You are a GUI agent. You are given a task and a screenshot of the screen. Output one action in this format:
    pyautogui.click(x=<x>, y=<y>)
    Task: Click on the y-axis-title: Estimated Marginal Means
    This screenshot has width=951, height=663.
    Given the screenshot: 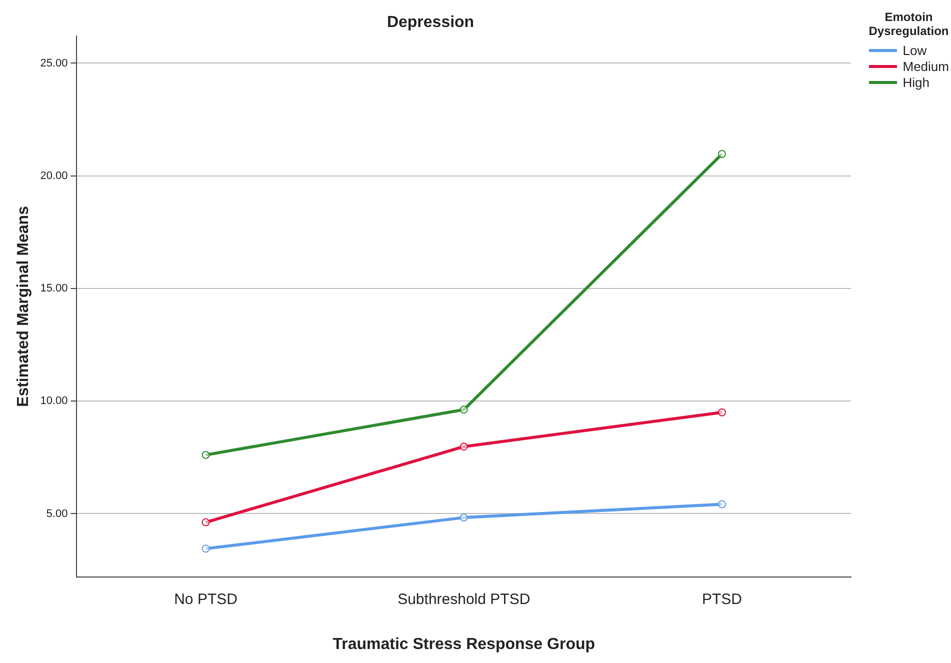 What is the action you would take?
    pyautogui.click(x=23, y=306)
    